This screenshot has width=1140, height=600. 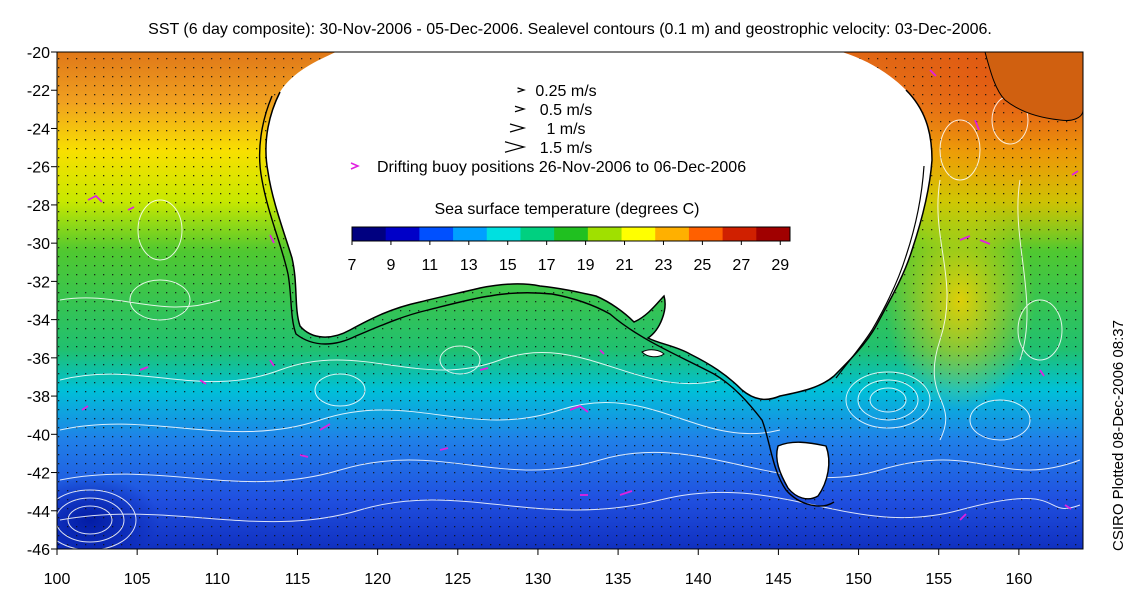 What do you see at coordinates (741, 265) in the screenshot?
I see `colorbar-tick-label: 27` at bounding box center [741, 265].